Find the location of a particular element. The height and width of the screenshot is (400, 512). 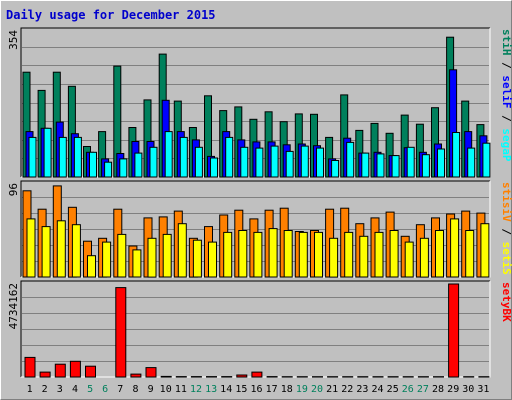

panel-kbytes-legend: setyBK is located at coordinates (506, 302).